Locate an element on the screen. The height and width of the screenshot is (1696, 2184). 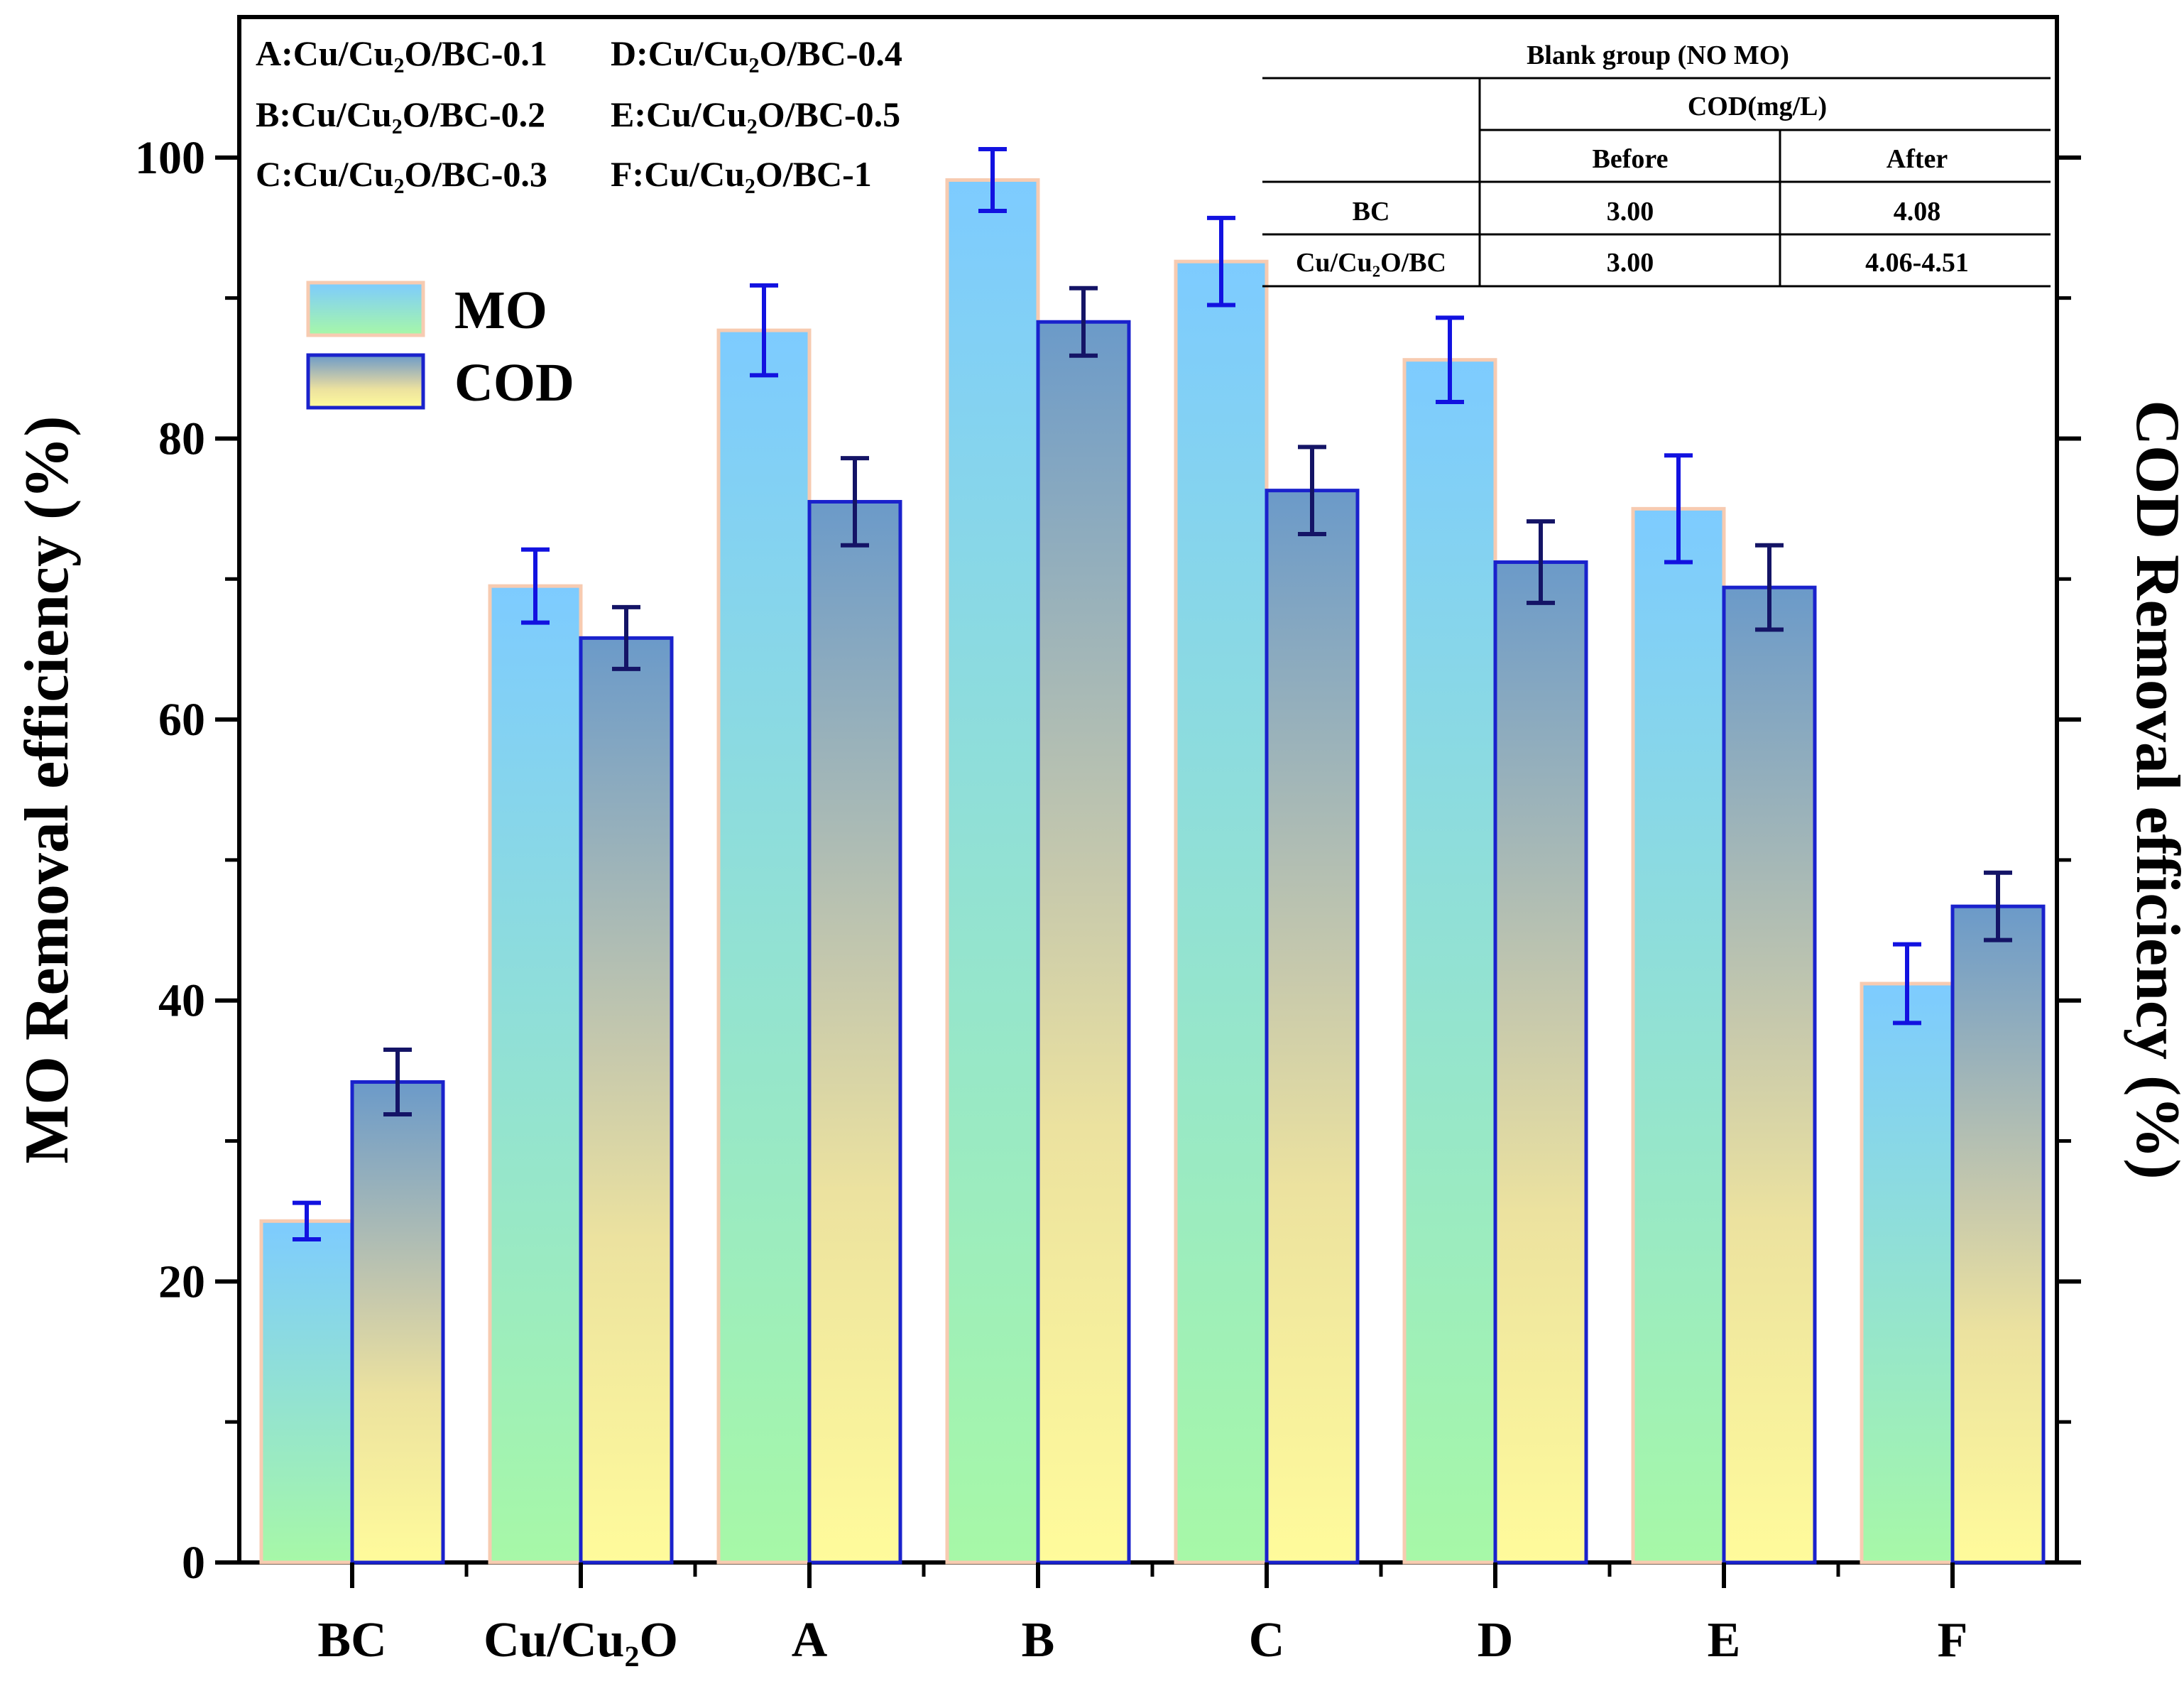
table-cell: 4.06-4.51 is located at coordinates (1917, 263).